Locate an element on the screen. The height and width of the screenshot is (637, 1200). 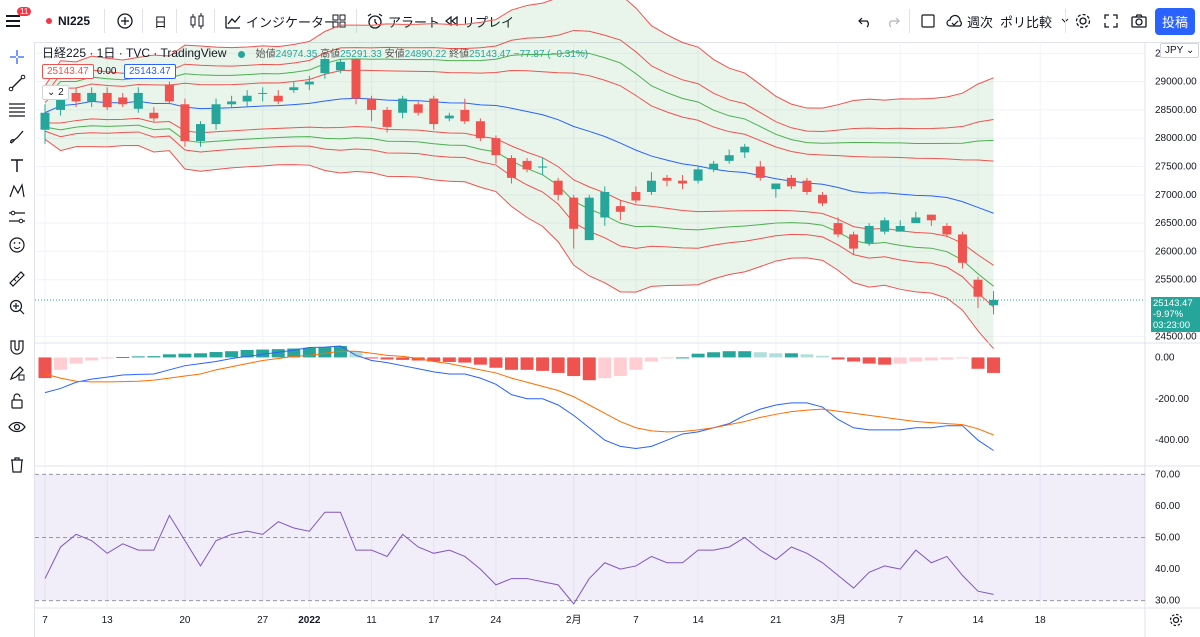
price-tick-label: 27000.00 is located at coordinates (1176, 195).